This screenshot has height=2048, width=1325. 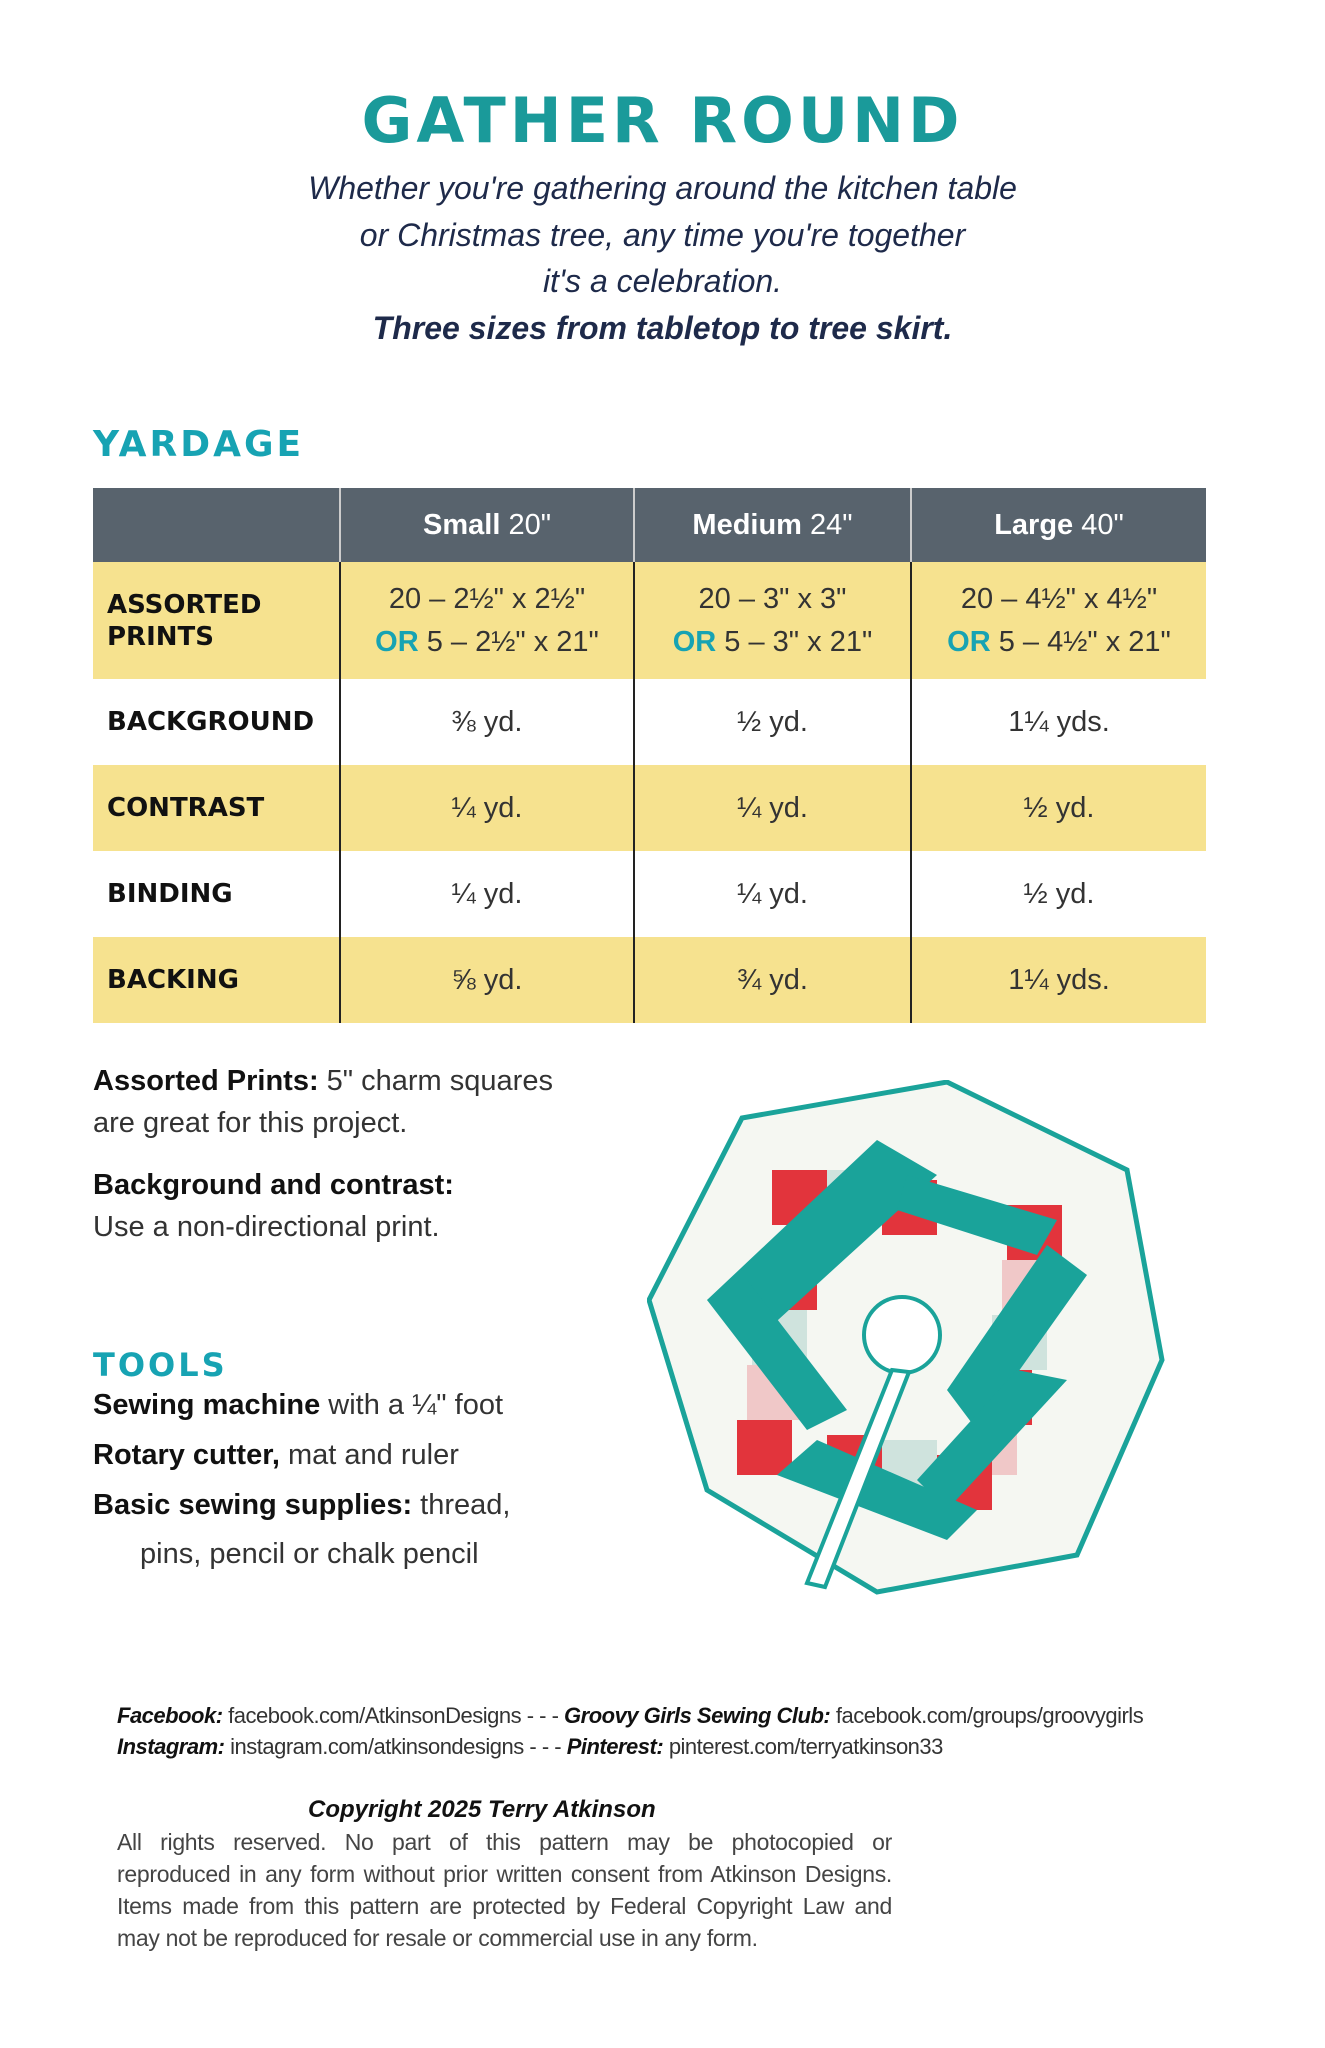 What do you see at coordinates (482, 1809) in the screenshot?
I see `copyright-heading: Copyright 2025 Terry Atkinson` at bounding box center [482, 1809].